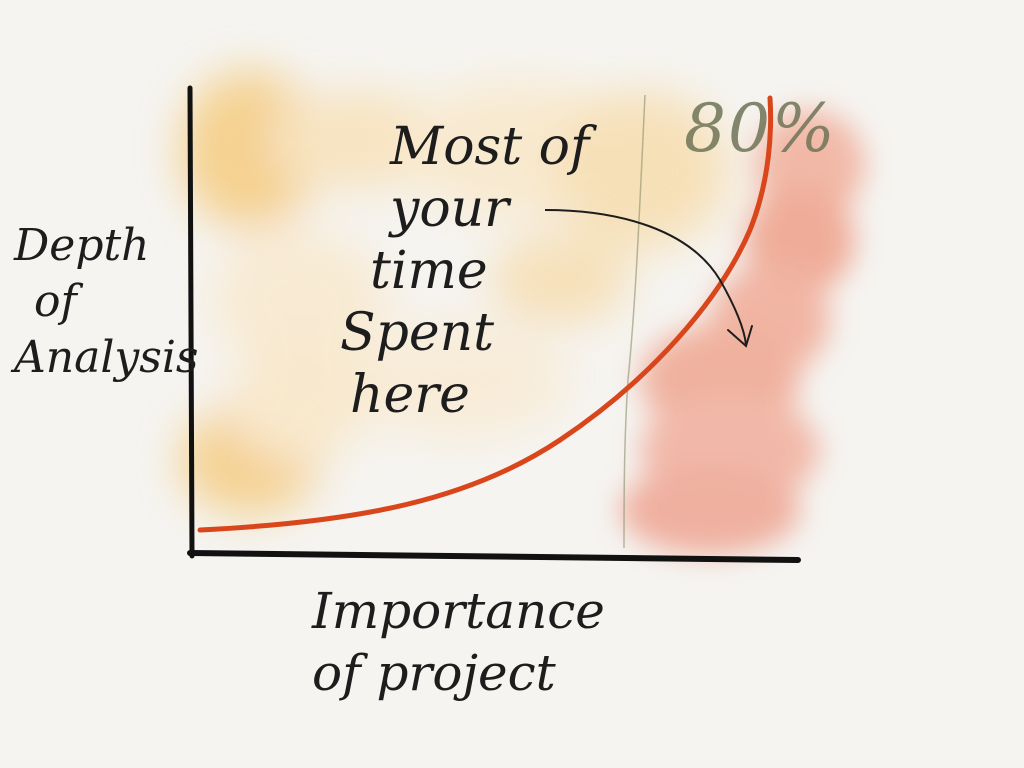  I want to click on y-axis, so click(191, 322).